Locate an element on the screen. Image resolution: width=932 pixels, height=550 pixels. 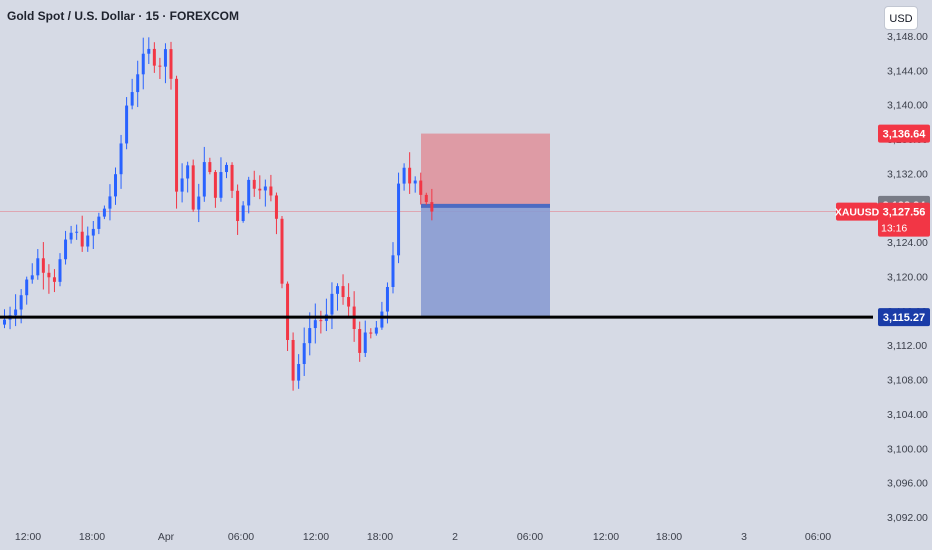
current-price-tag-bg is located at coordinates (904, 219).